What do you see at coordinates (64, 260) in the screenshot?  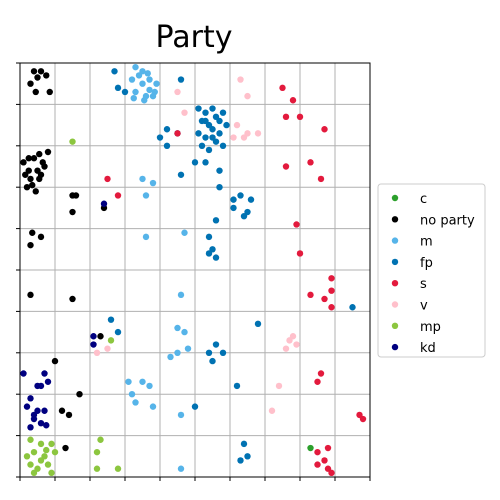 I see `series-no-party` at bounding box center [64, 260].